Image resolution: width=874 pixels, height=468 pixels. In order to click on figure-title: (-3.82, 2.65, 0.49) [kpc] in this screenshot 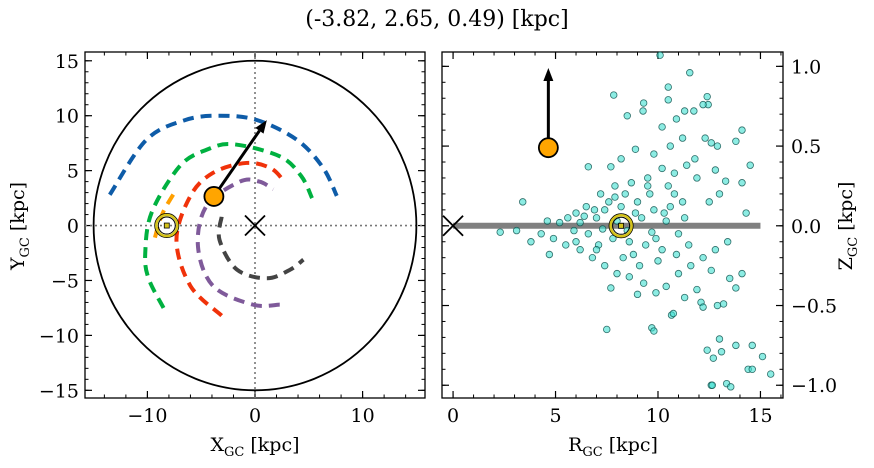, I will do `click(436, 19)`.